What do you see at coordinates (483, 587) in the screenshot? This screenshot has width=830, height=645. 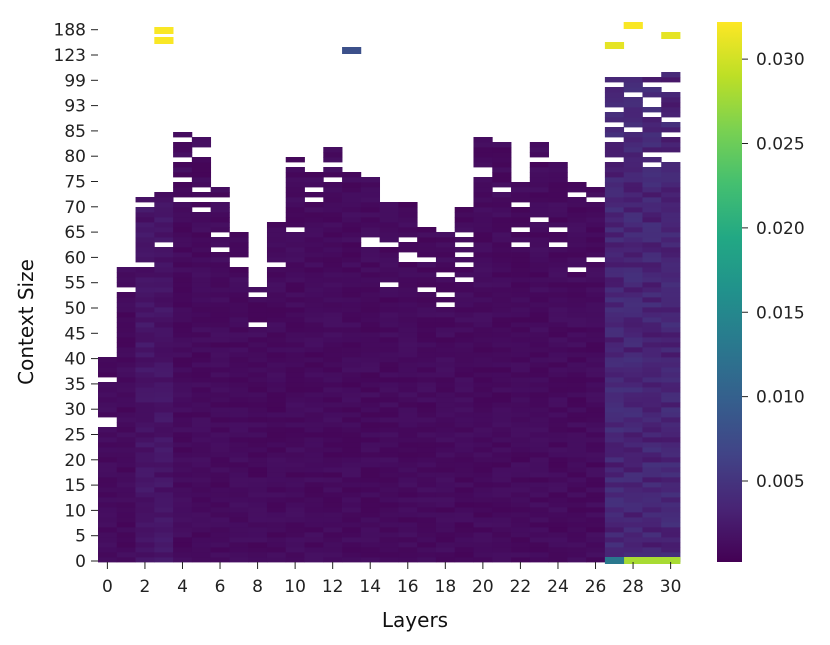 I see `x-tick-label: 20` at bounding box center [483, 587].